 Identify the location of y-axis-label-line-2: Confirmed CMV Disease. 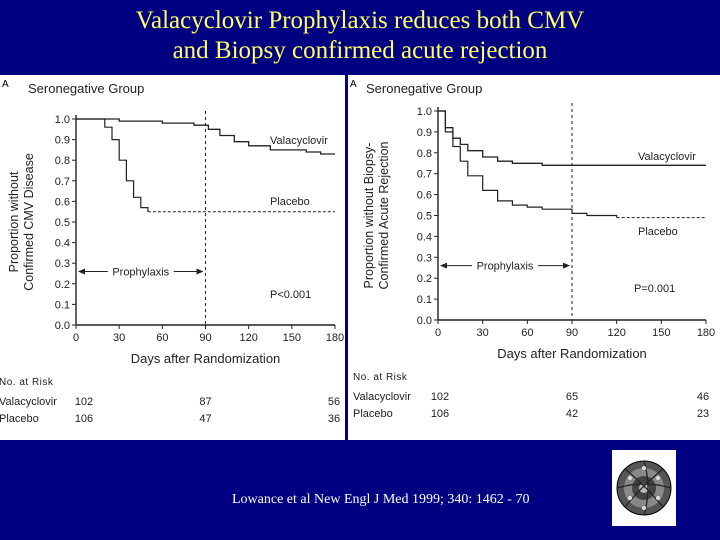
(29, 222).